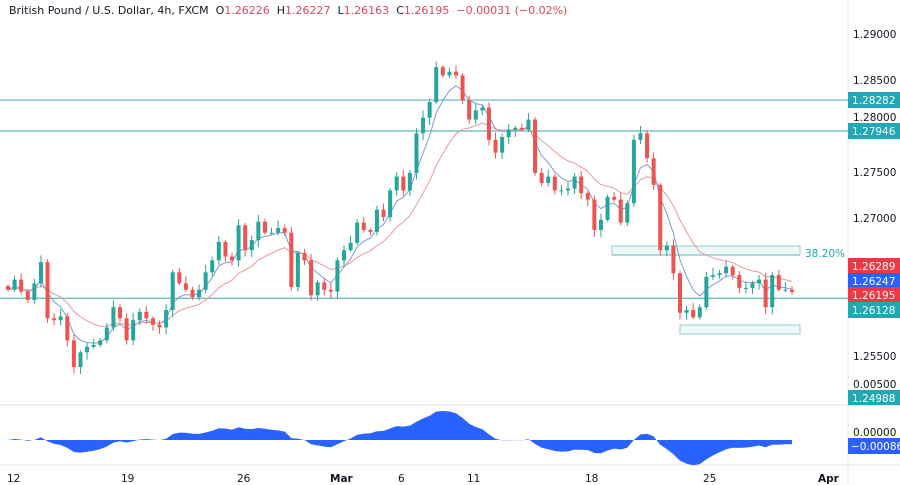 The height and width of the screenshot is (485, 900). I want to click on close-value: 1.26195, so click(426, 10).